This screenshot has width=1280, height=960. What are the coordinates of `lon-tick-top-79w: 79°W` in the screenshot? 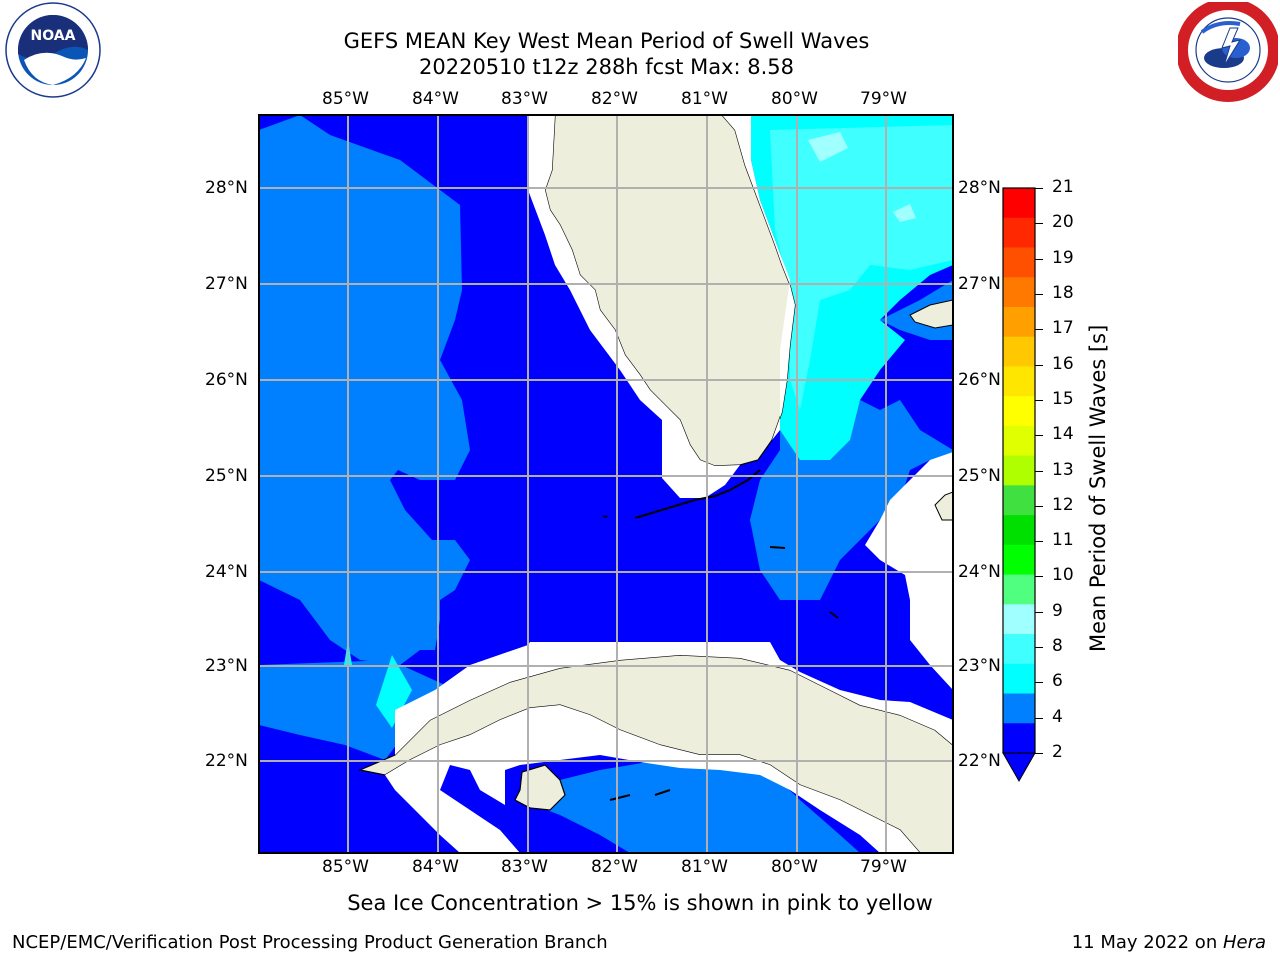 It's located at (883, 99).